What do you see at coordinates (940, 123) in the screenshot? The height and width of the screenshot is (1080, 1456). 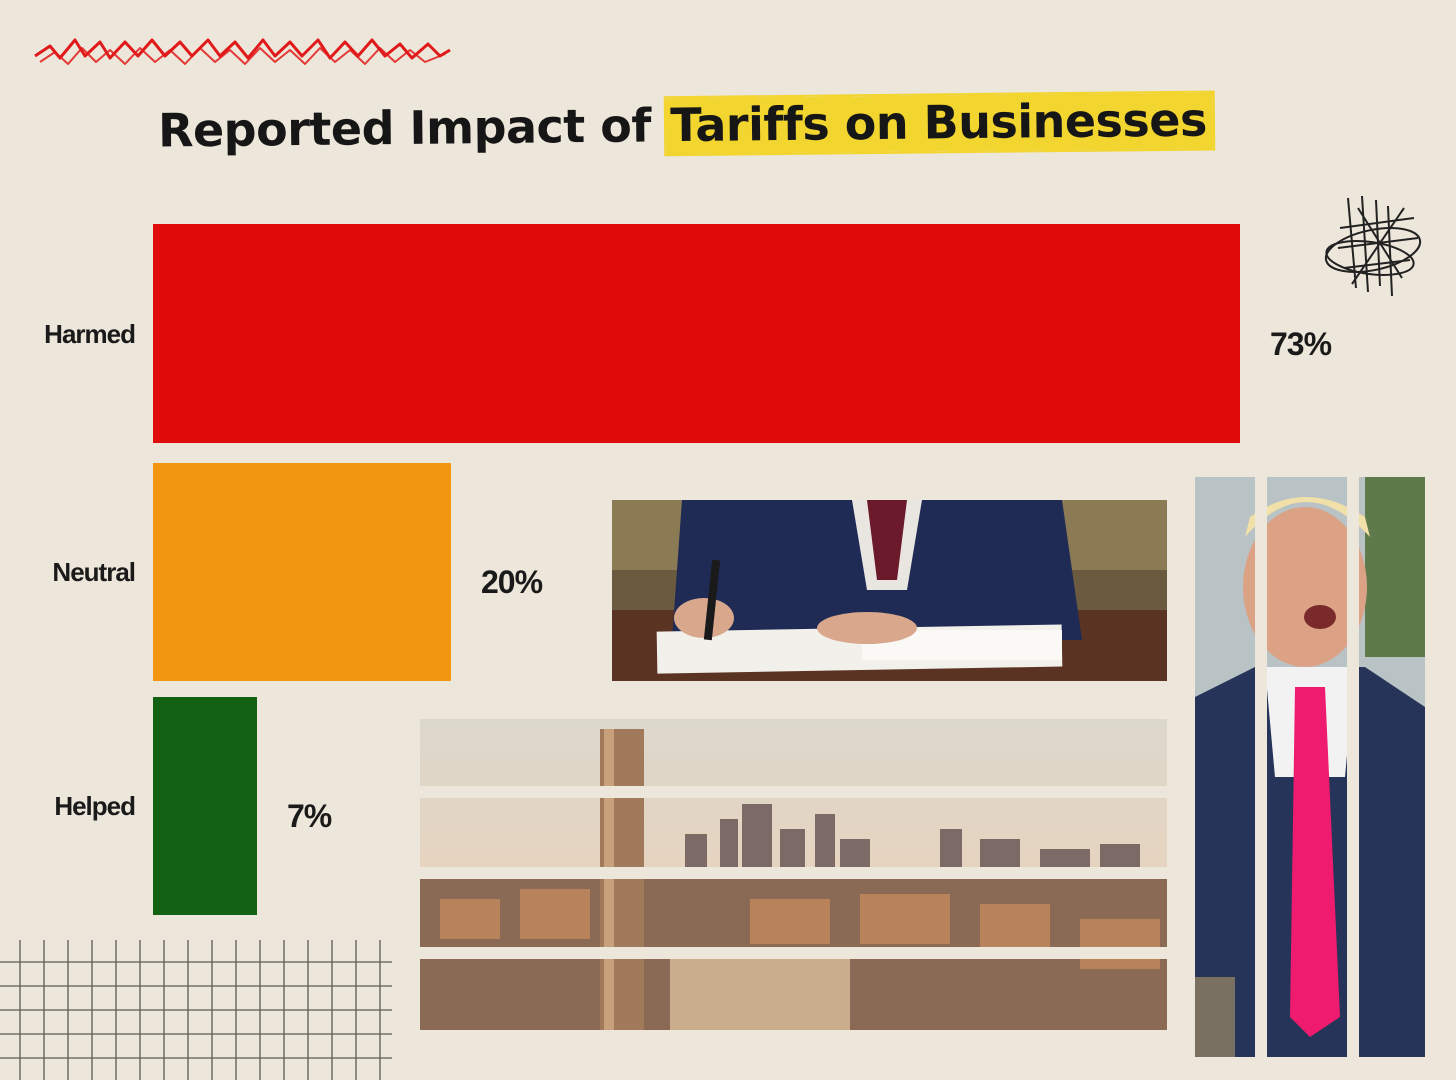 I see `title-highlight: Tariffs on Businesses` at bounding box center [940, 123].